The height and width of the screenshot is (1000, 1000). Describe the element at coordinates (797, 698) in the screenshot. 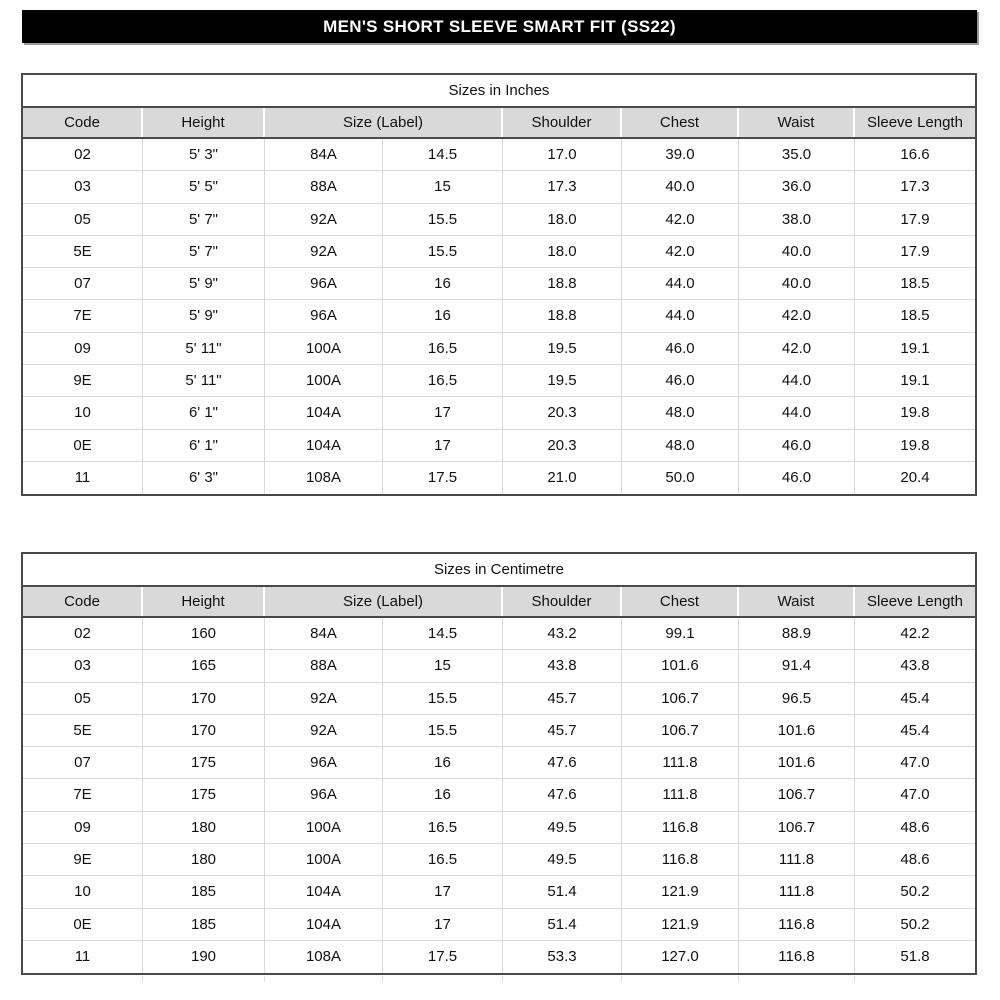

I see `table-cell: 96.5` at that location.